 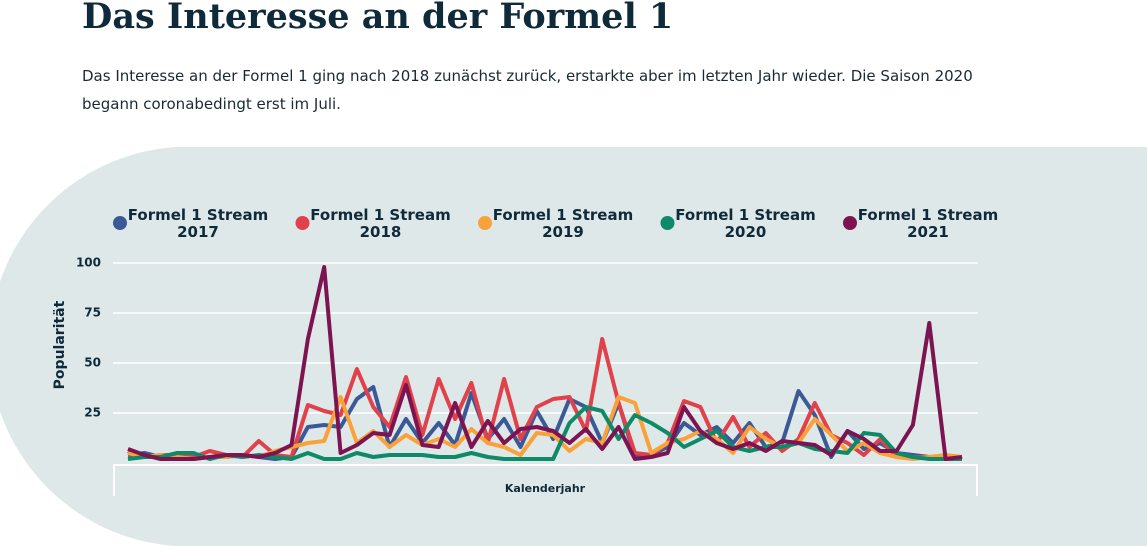 I want to click on y-axis-label: Popularität, so click(x=60, y=344).